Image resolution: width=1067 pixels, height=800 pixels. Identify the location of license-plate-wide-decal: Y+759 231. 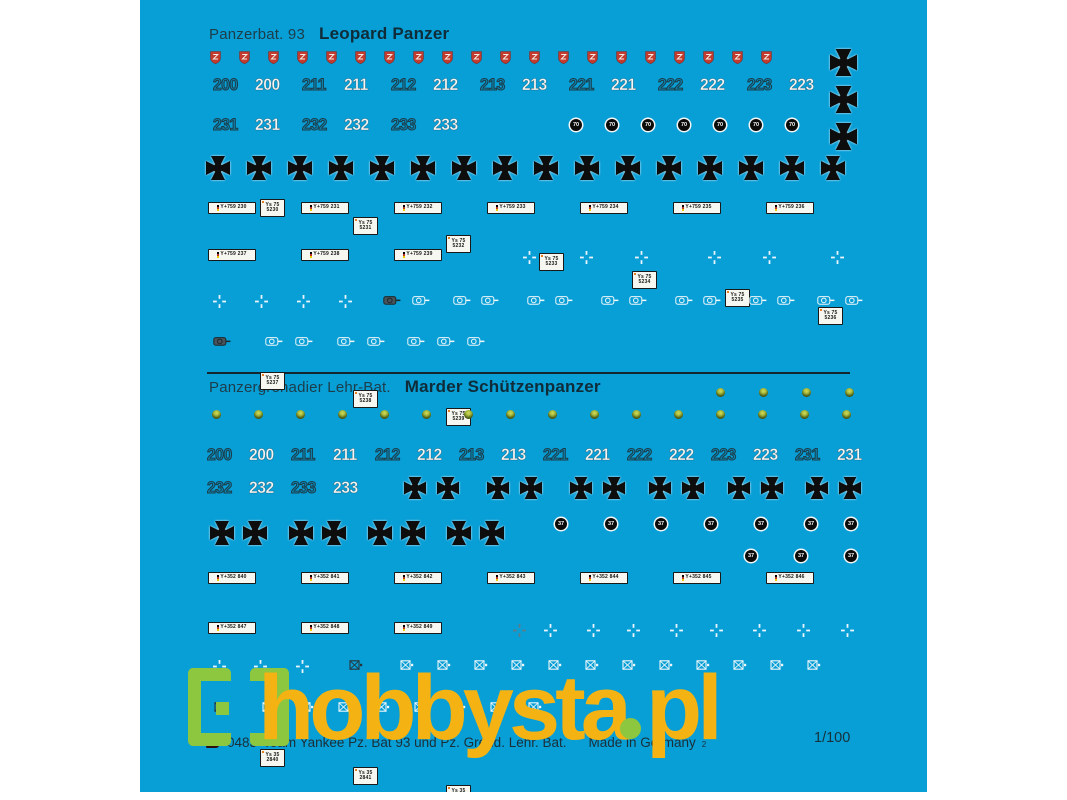
(325, 208).